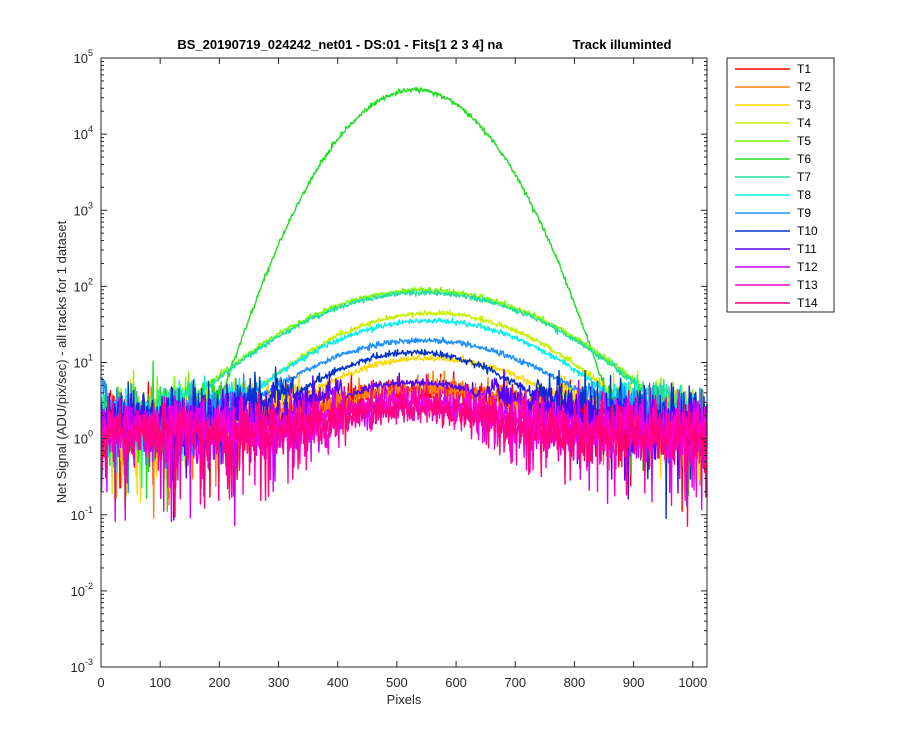  Describe the element at coordinates (692, 682) in the screenshot. I see `x-tick-label: 1000` at that location.